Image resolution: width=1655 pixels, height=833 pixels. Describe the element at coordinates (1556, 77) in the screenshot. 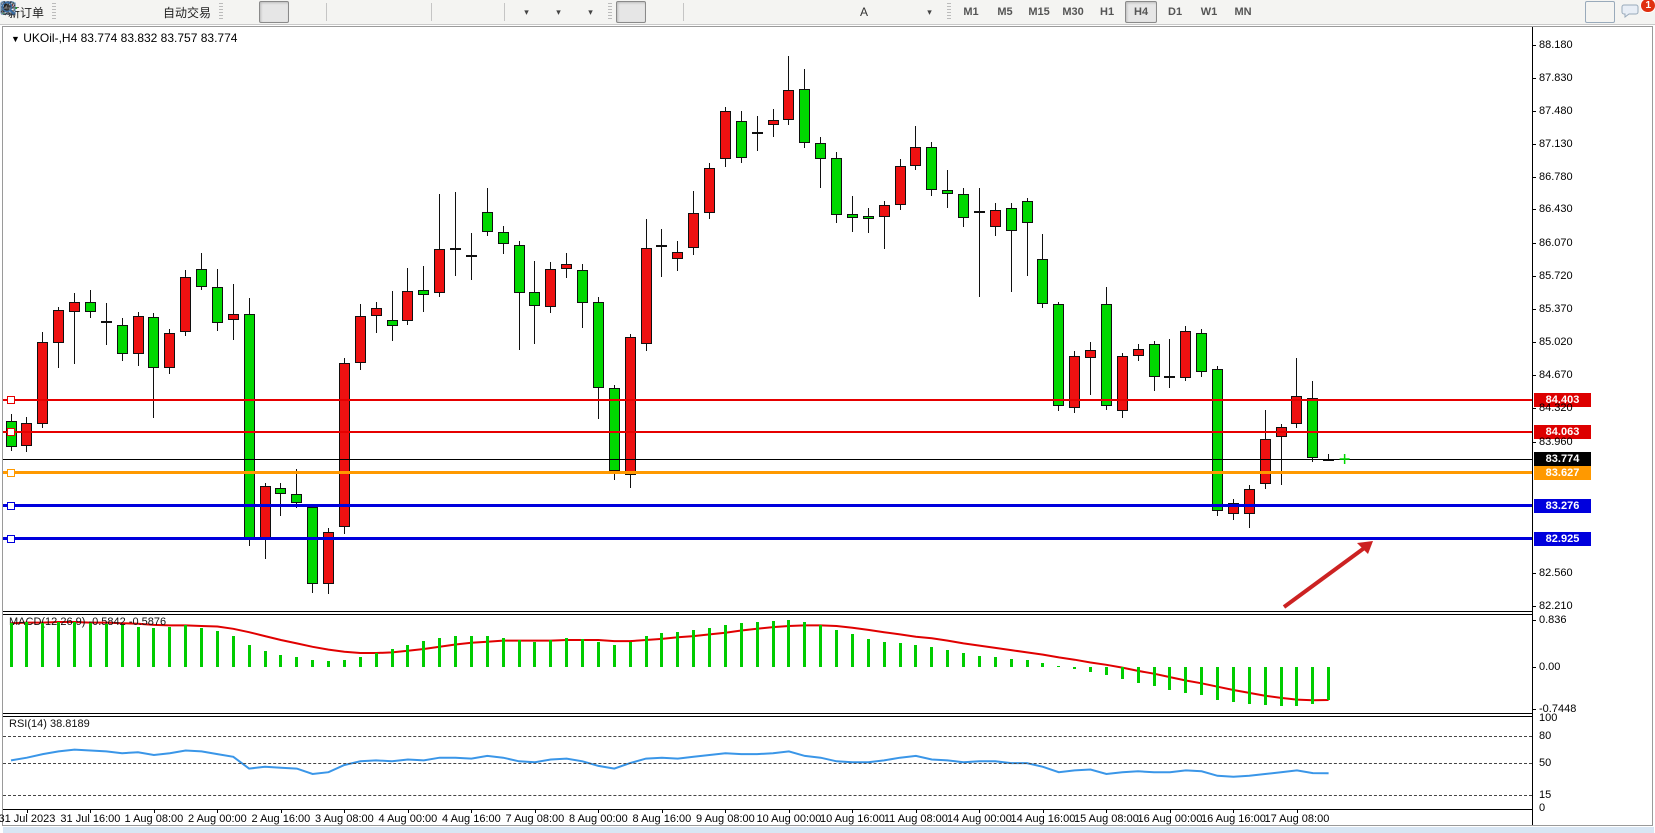

I see `price-axis-label: 87.830` at that location.